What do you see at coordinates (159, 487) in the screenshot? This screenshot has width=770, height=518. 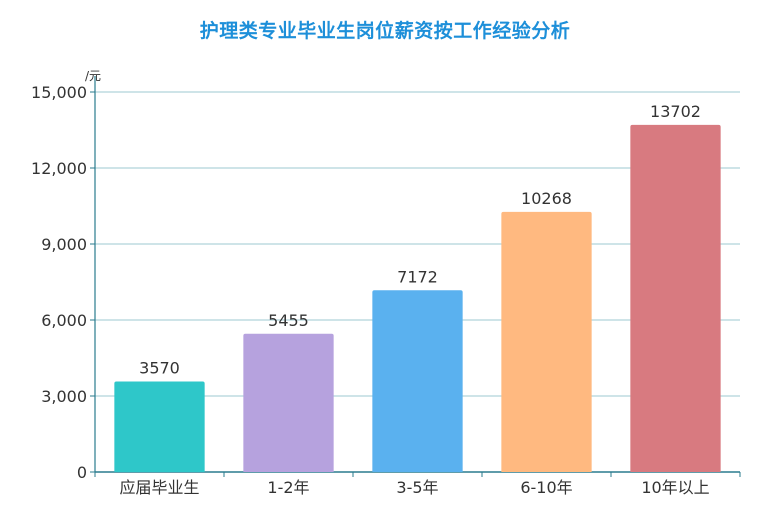 I see `x-tick-label: 应届毕业生` at bounding box center [159, 487].